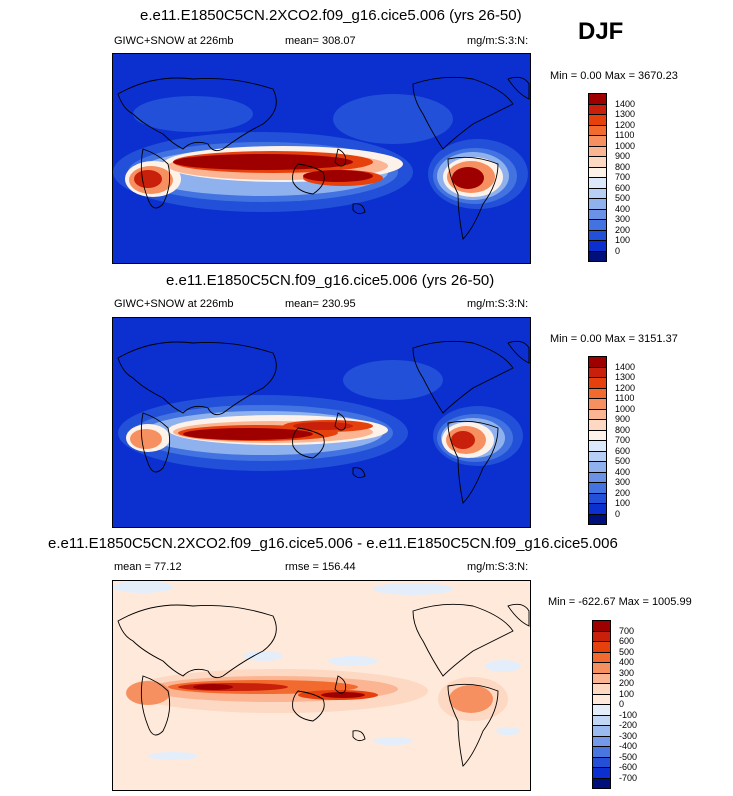 This screenshot has height=796, width=733. Describe the element at coordinates (498, 567) in the screenshot. I see `panel-3-units-label: mg/m:S:3:N:` at that location.